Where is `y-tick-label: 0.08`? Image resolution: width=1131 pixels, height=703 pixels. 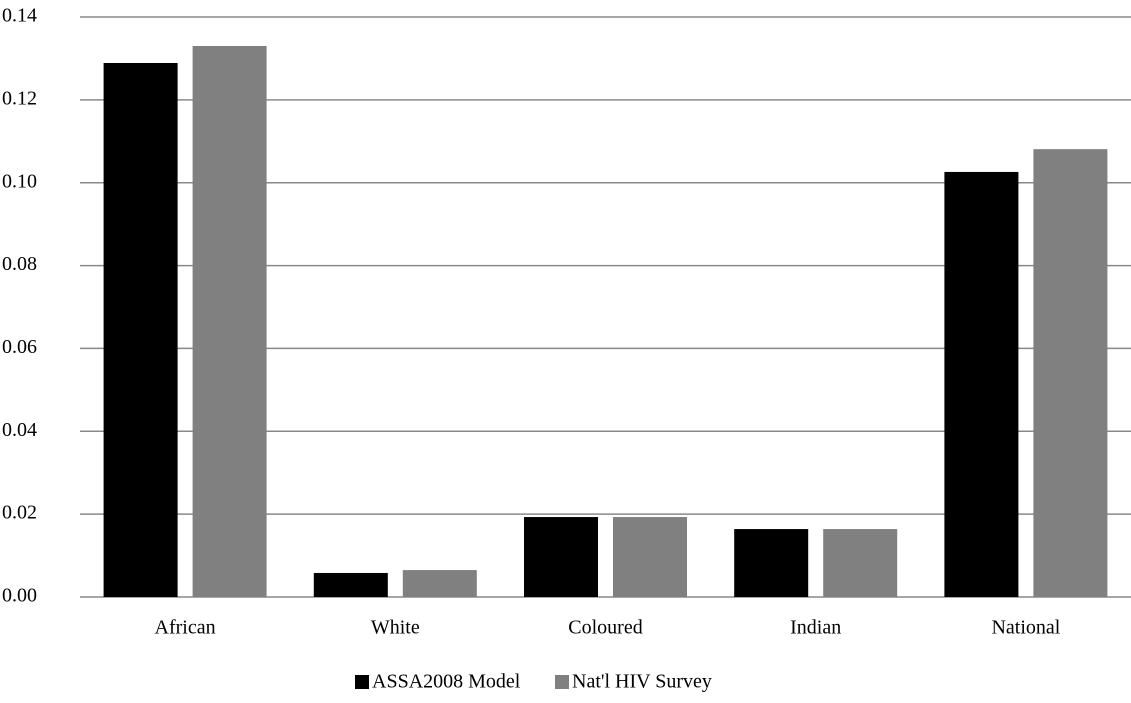
y-tick-label: 0.08 is located at coordinates (19, 264).